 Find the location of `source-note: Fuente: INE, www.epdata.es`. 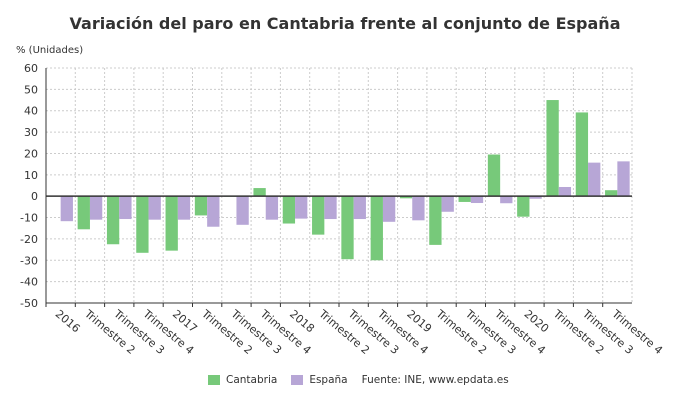

source-note: Fuente: INE, www.epdata.es is located at coordinates (435, 380).